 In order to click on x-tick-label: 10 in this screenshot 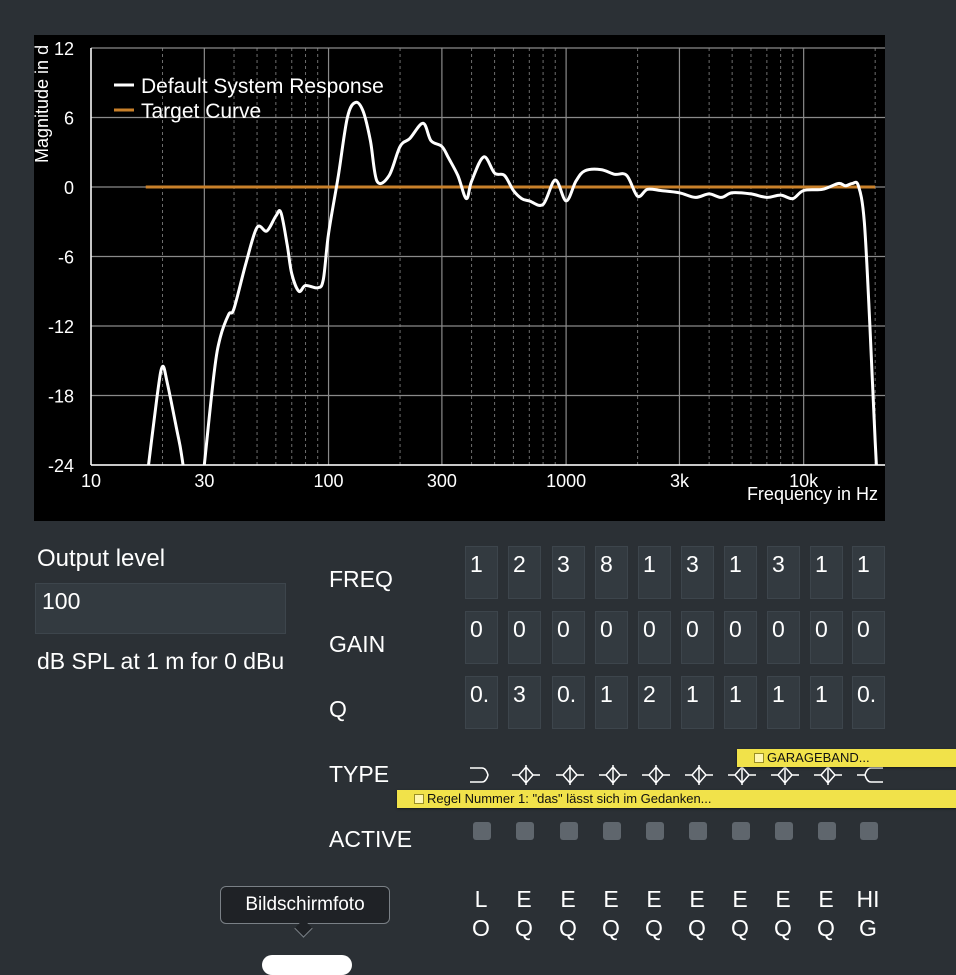, I will do `click(91, 481)`.